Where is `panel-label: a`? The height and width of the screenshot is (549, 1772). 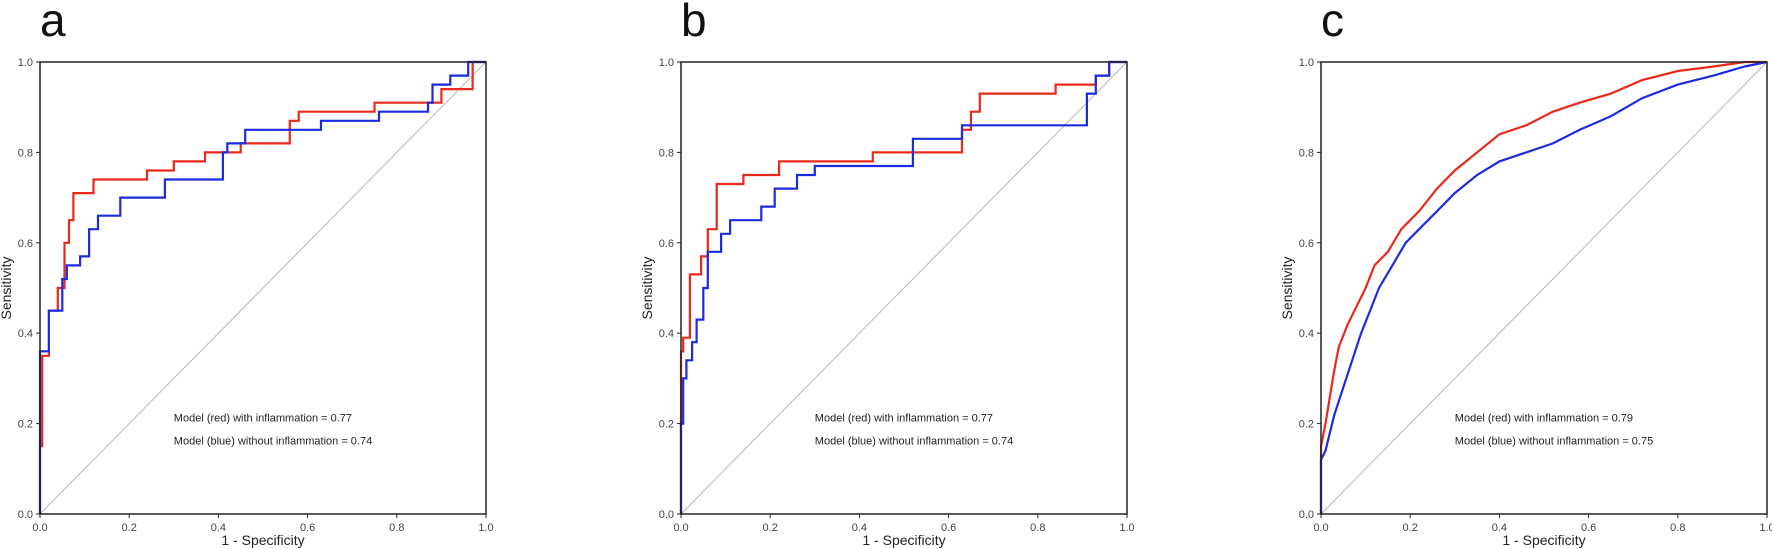
panel-label: a is located at coordinates (53, 23).